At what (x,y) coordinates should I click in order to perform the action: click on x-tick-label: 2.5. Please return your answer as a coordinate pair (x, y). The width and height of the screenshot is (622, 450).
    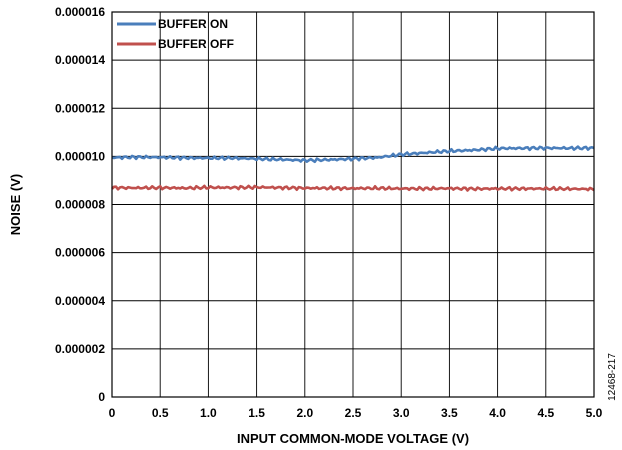
    Looking at the image, I should click on (353, 413).